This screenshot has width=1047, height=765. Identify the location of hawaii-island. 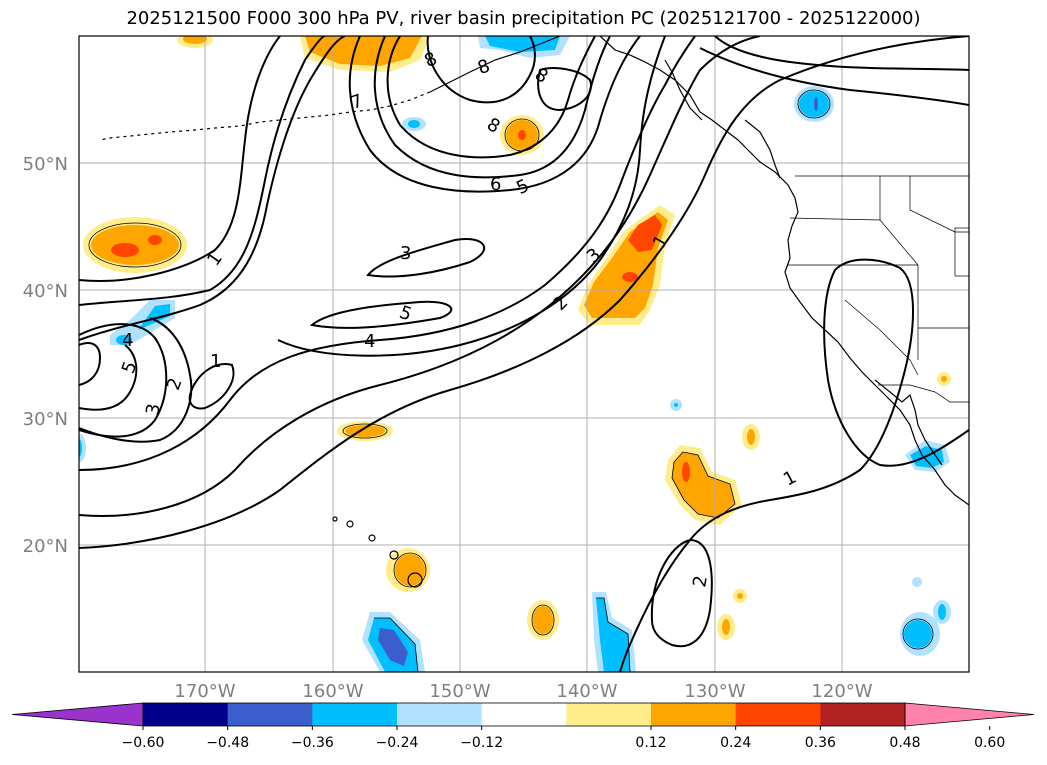
(415, 580).